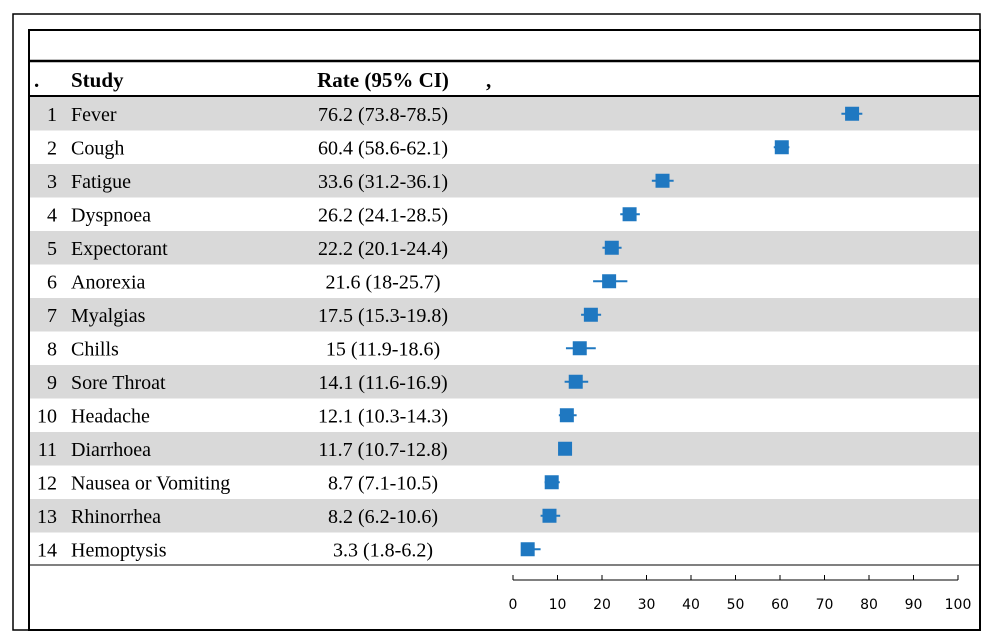 The height and width of the screenshot is (636, 987). I want to click on row-study: Dyspnoea, so click(111, 215).